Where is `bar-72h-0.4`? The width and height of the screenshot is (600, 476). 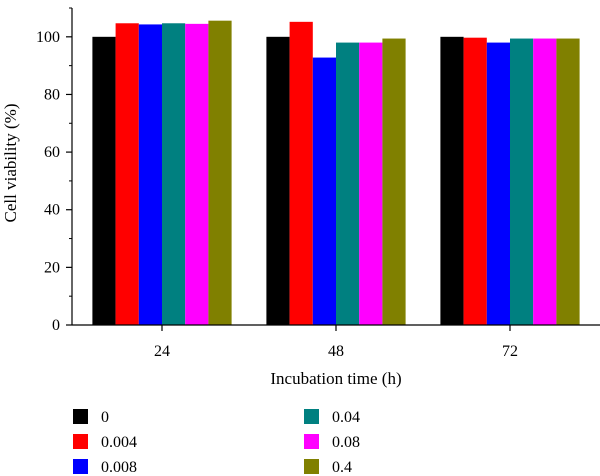
bar-72h-0.4 is located at coordinates (568, 181).